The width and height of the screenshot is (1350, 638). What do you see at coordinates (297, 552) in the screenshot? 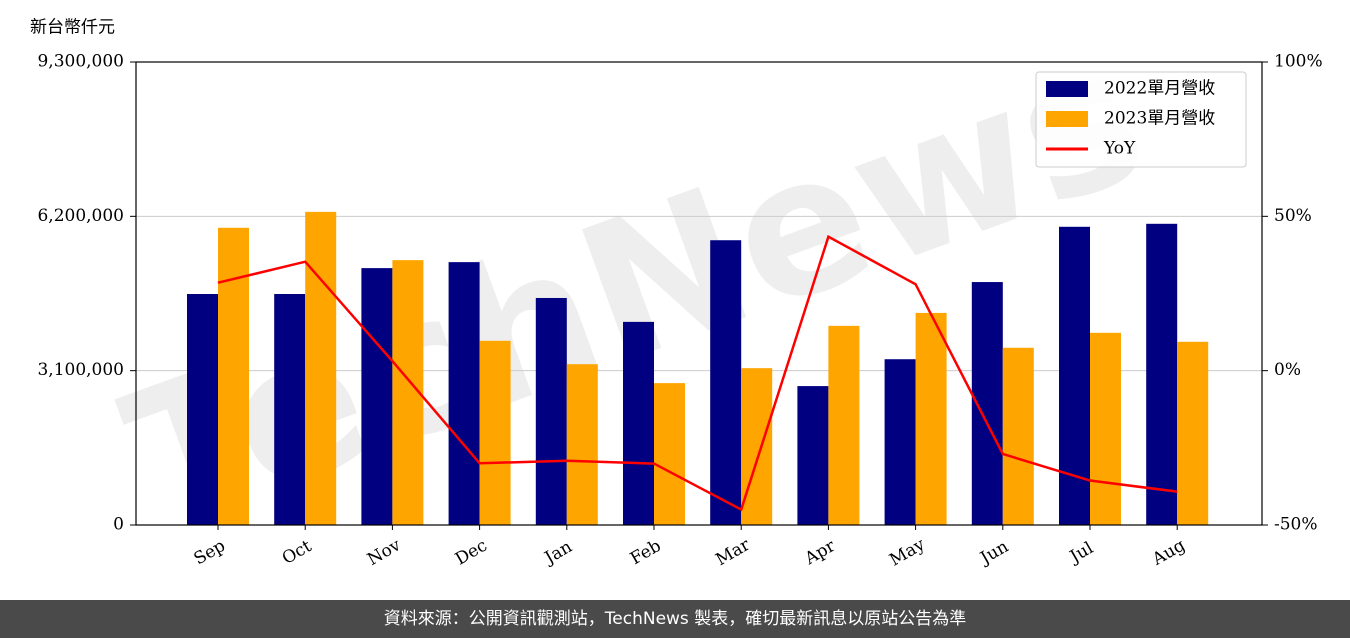
I see `x-tick-label: Oct` at bounding box center [297, 552].